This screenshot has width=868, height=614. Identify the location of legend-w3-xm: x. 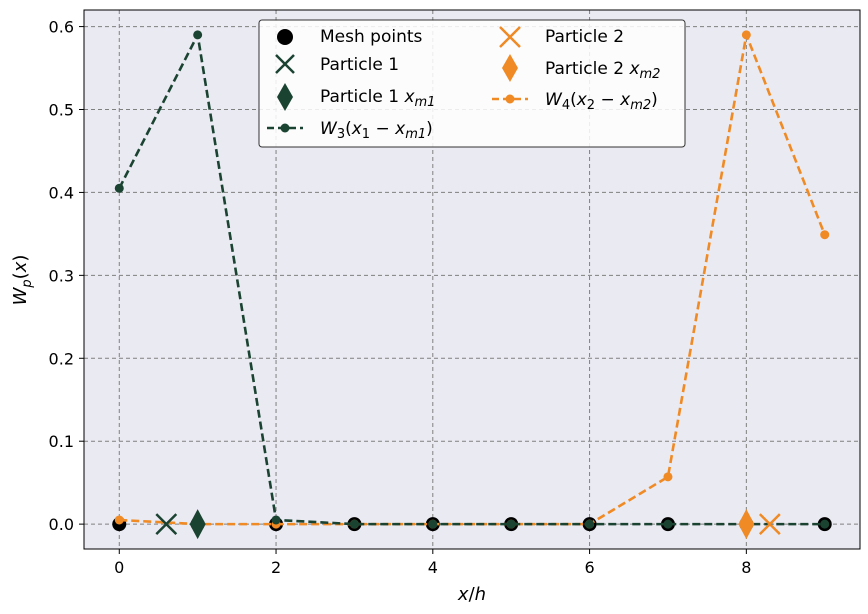
(400, 129).